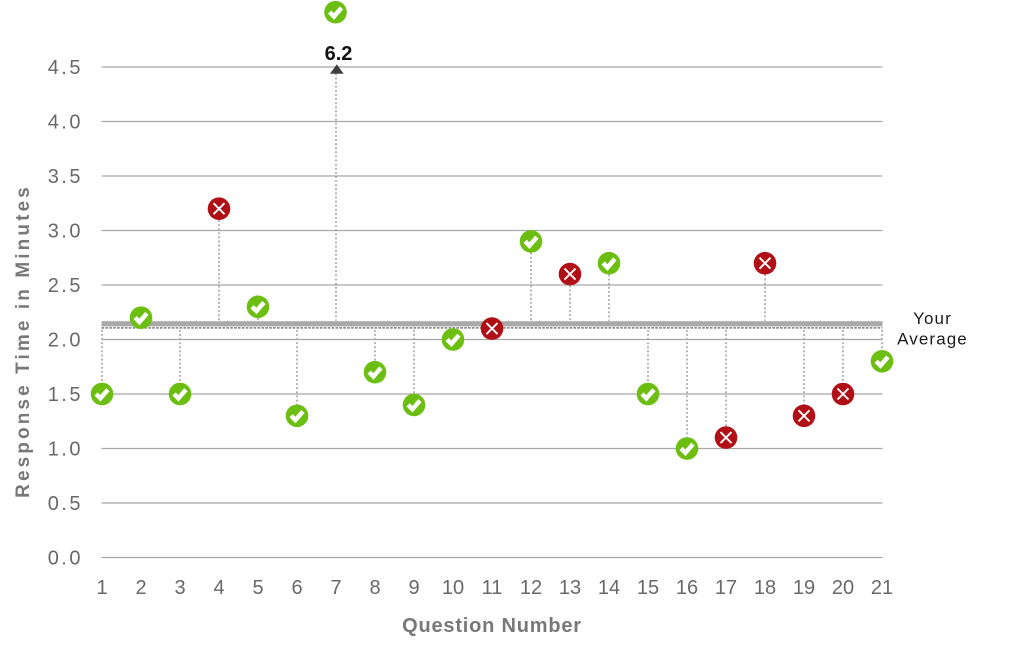  What do you see at coordinates (453, 588) in the screenshot?
I see `svg-text: 10` at bounding box center [453, 588].